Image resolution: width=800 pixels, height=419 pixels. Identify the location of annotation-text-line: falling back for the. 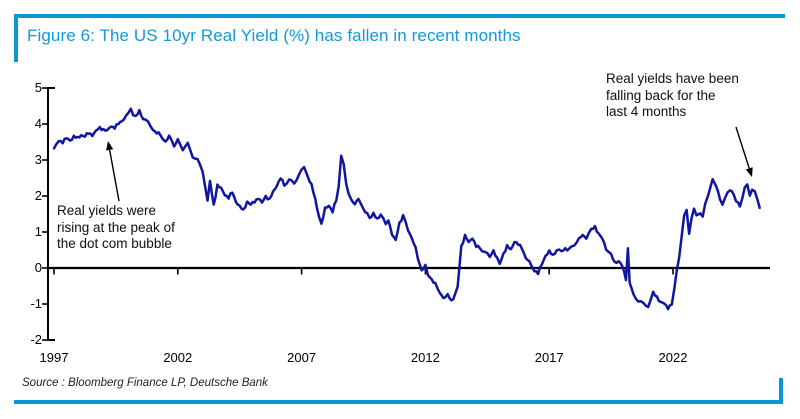
(661, 95).